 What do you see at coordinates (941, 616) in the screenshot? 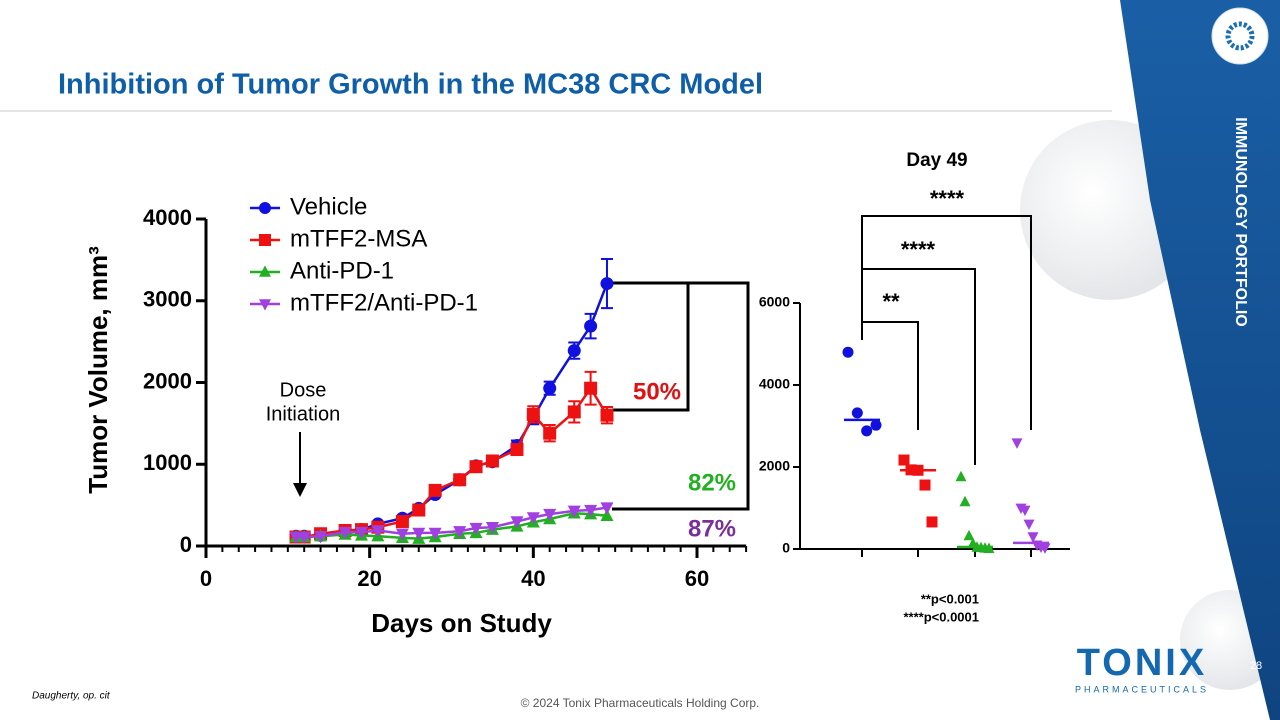
I see `footnote: ****p<0.0001` at bounding box center [941, 616].